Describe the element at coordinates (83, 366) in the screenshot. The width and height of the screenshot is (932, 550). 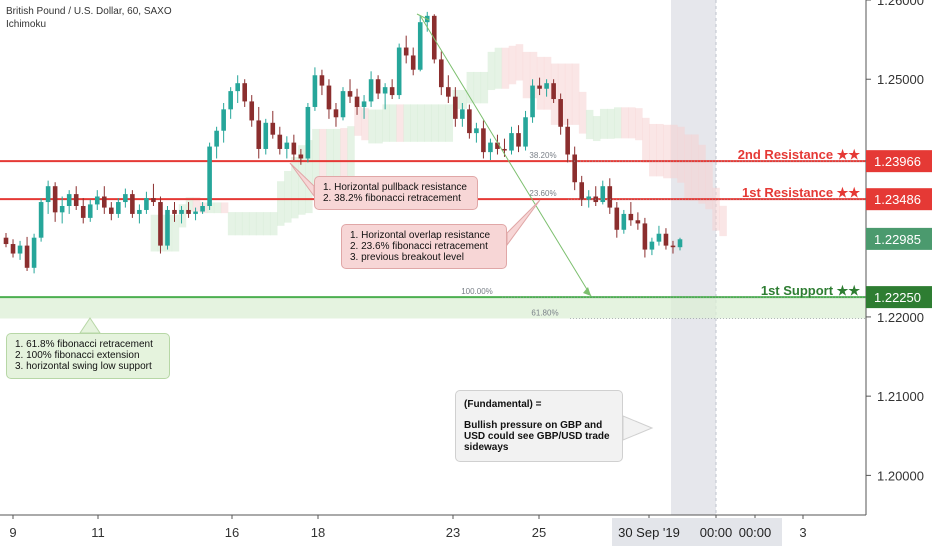
I see `callout-line: 3. horizontal swing low support` at that location.